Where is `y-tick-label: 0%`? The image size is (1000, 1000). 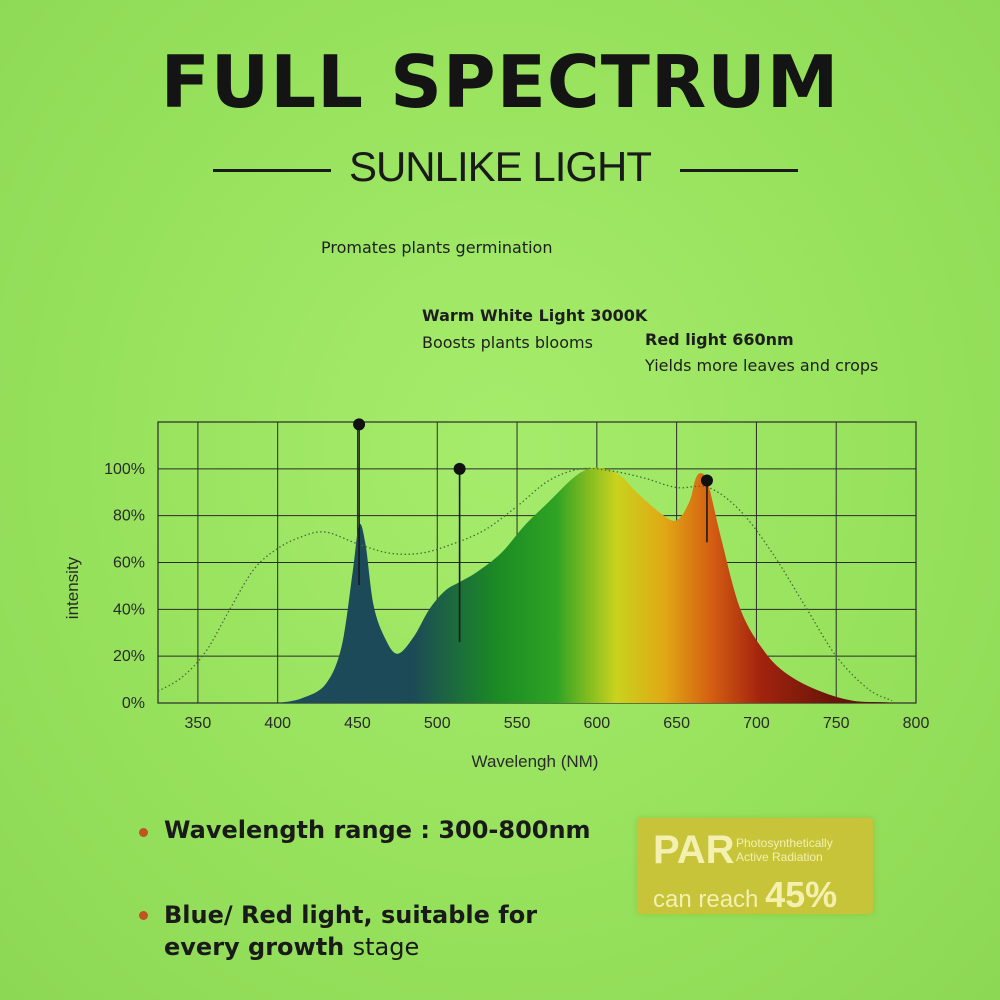
y-tick-label: 0% is located at coordinates (133, 703).